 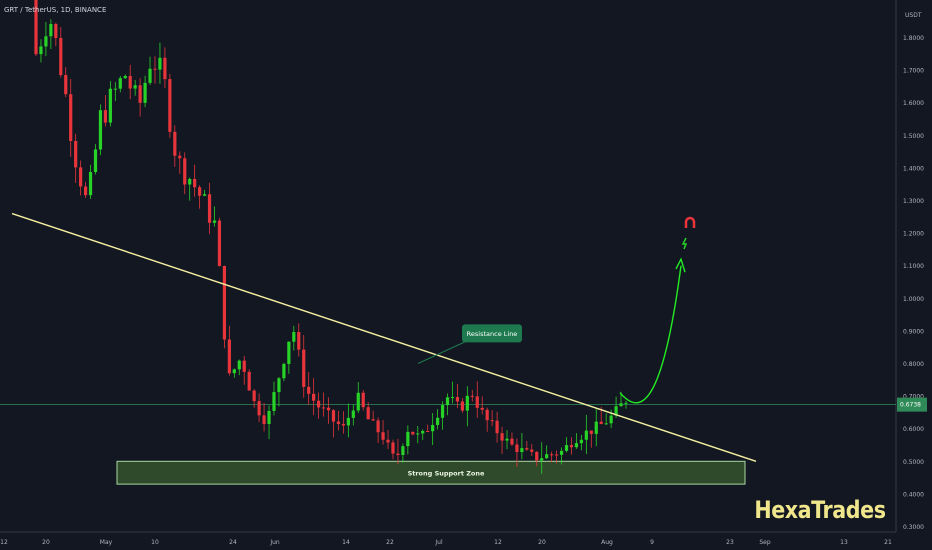 What do you see at coordinates (765, 542) in the screenshot?
I see `x-tick-label: Sep` at bounding box center [765, 542].